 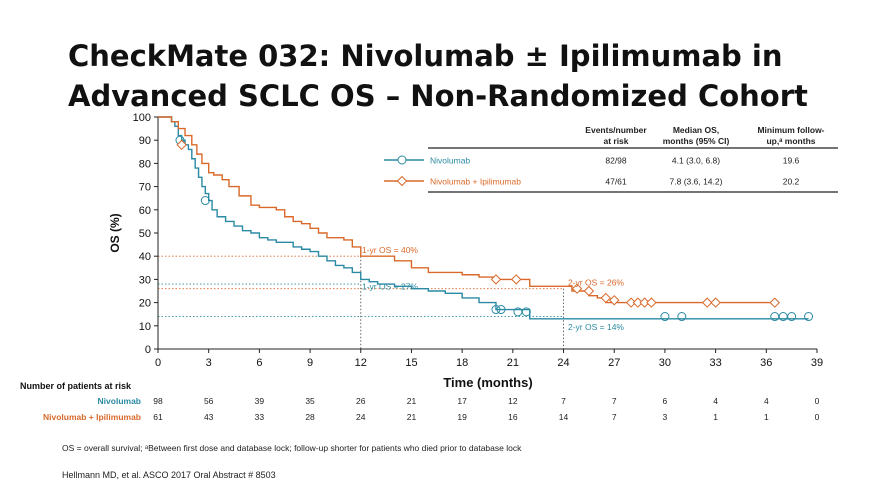 What do you see at coordinates (145, 164) in the screenshot?
I see `y-tick-label: 80` at bounding box center [145, 164].